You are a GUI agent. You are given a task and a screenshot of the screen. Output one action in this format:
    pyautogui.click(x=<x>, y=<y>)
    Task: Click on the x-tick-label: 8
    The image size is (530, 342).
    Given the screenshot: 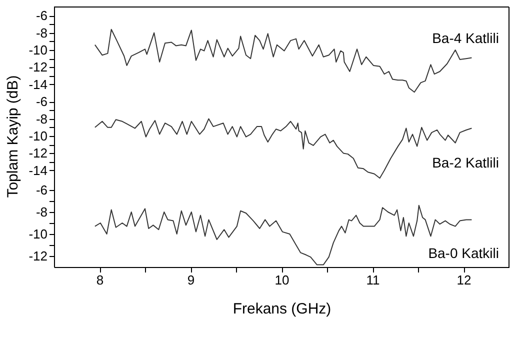 What is the action you would take?
    pyautogui.click(x=100, y=280)
    